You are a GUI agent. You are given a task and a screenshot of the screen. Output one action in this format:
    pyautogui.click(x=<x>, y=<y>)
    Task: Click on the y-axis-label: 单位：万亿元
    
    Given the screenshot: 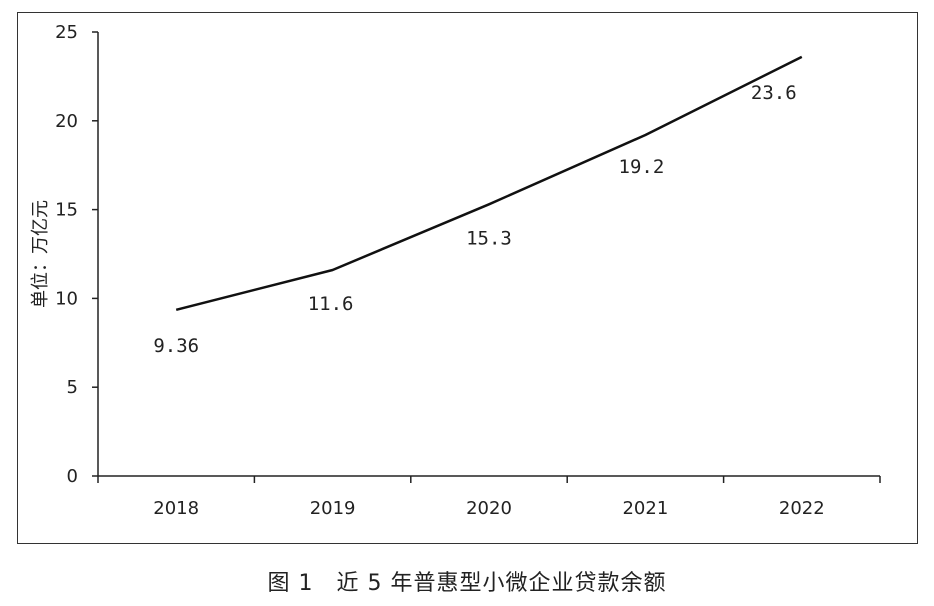 What is the action you would take?
    pyautogui.click(x=40, y=254)
    